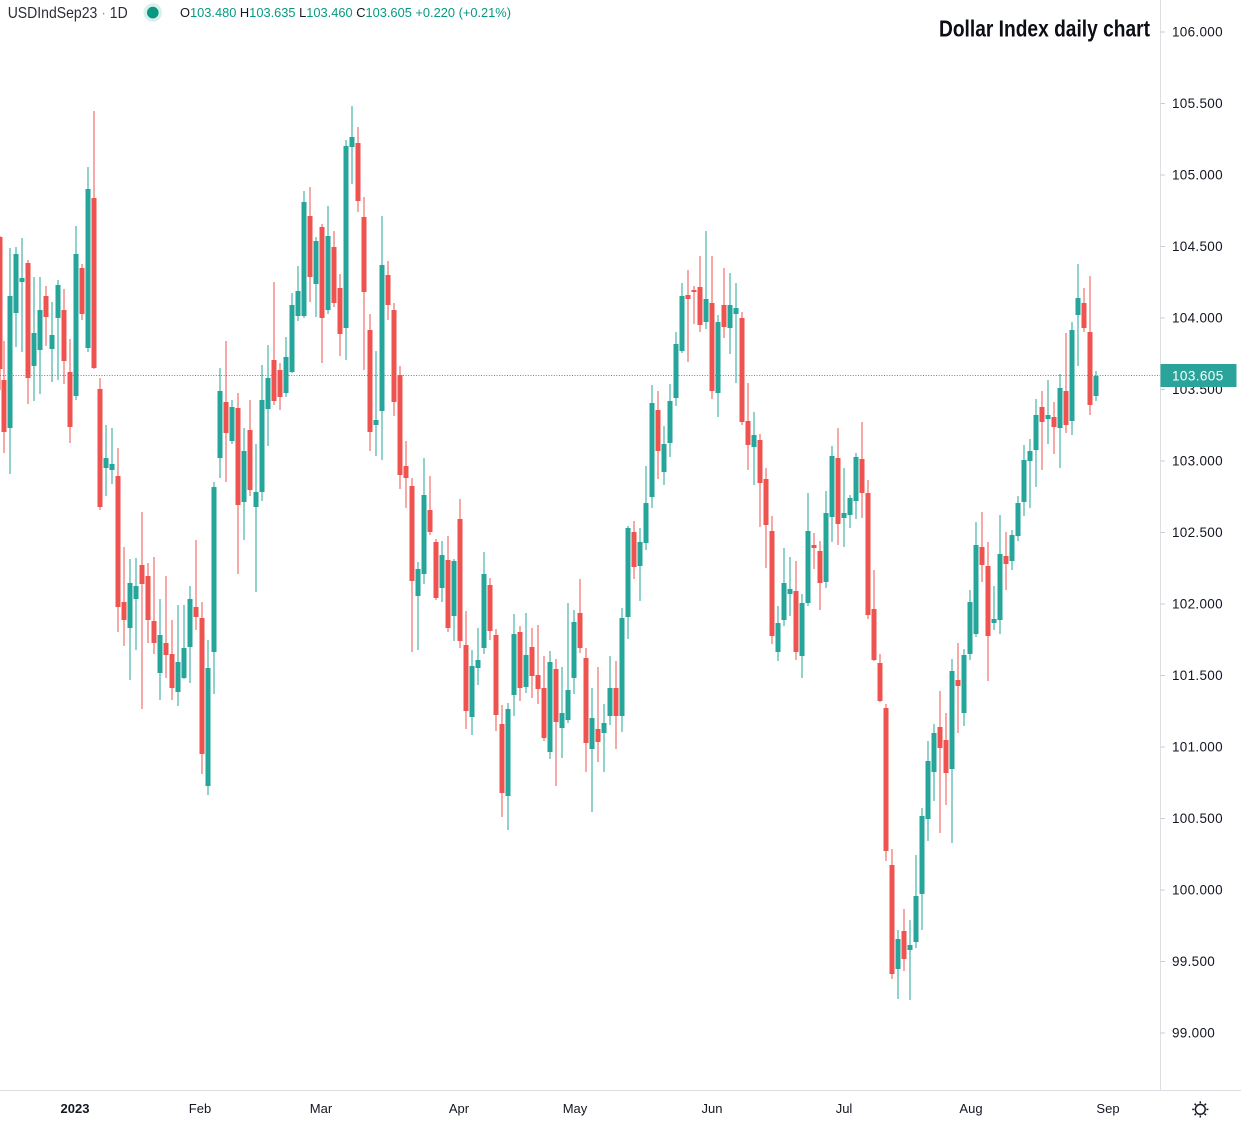  Describe the element at coordinates (1197, 890) in the screenshot. I see `svg-text: 100.000` at that location.